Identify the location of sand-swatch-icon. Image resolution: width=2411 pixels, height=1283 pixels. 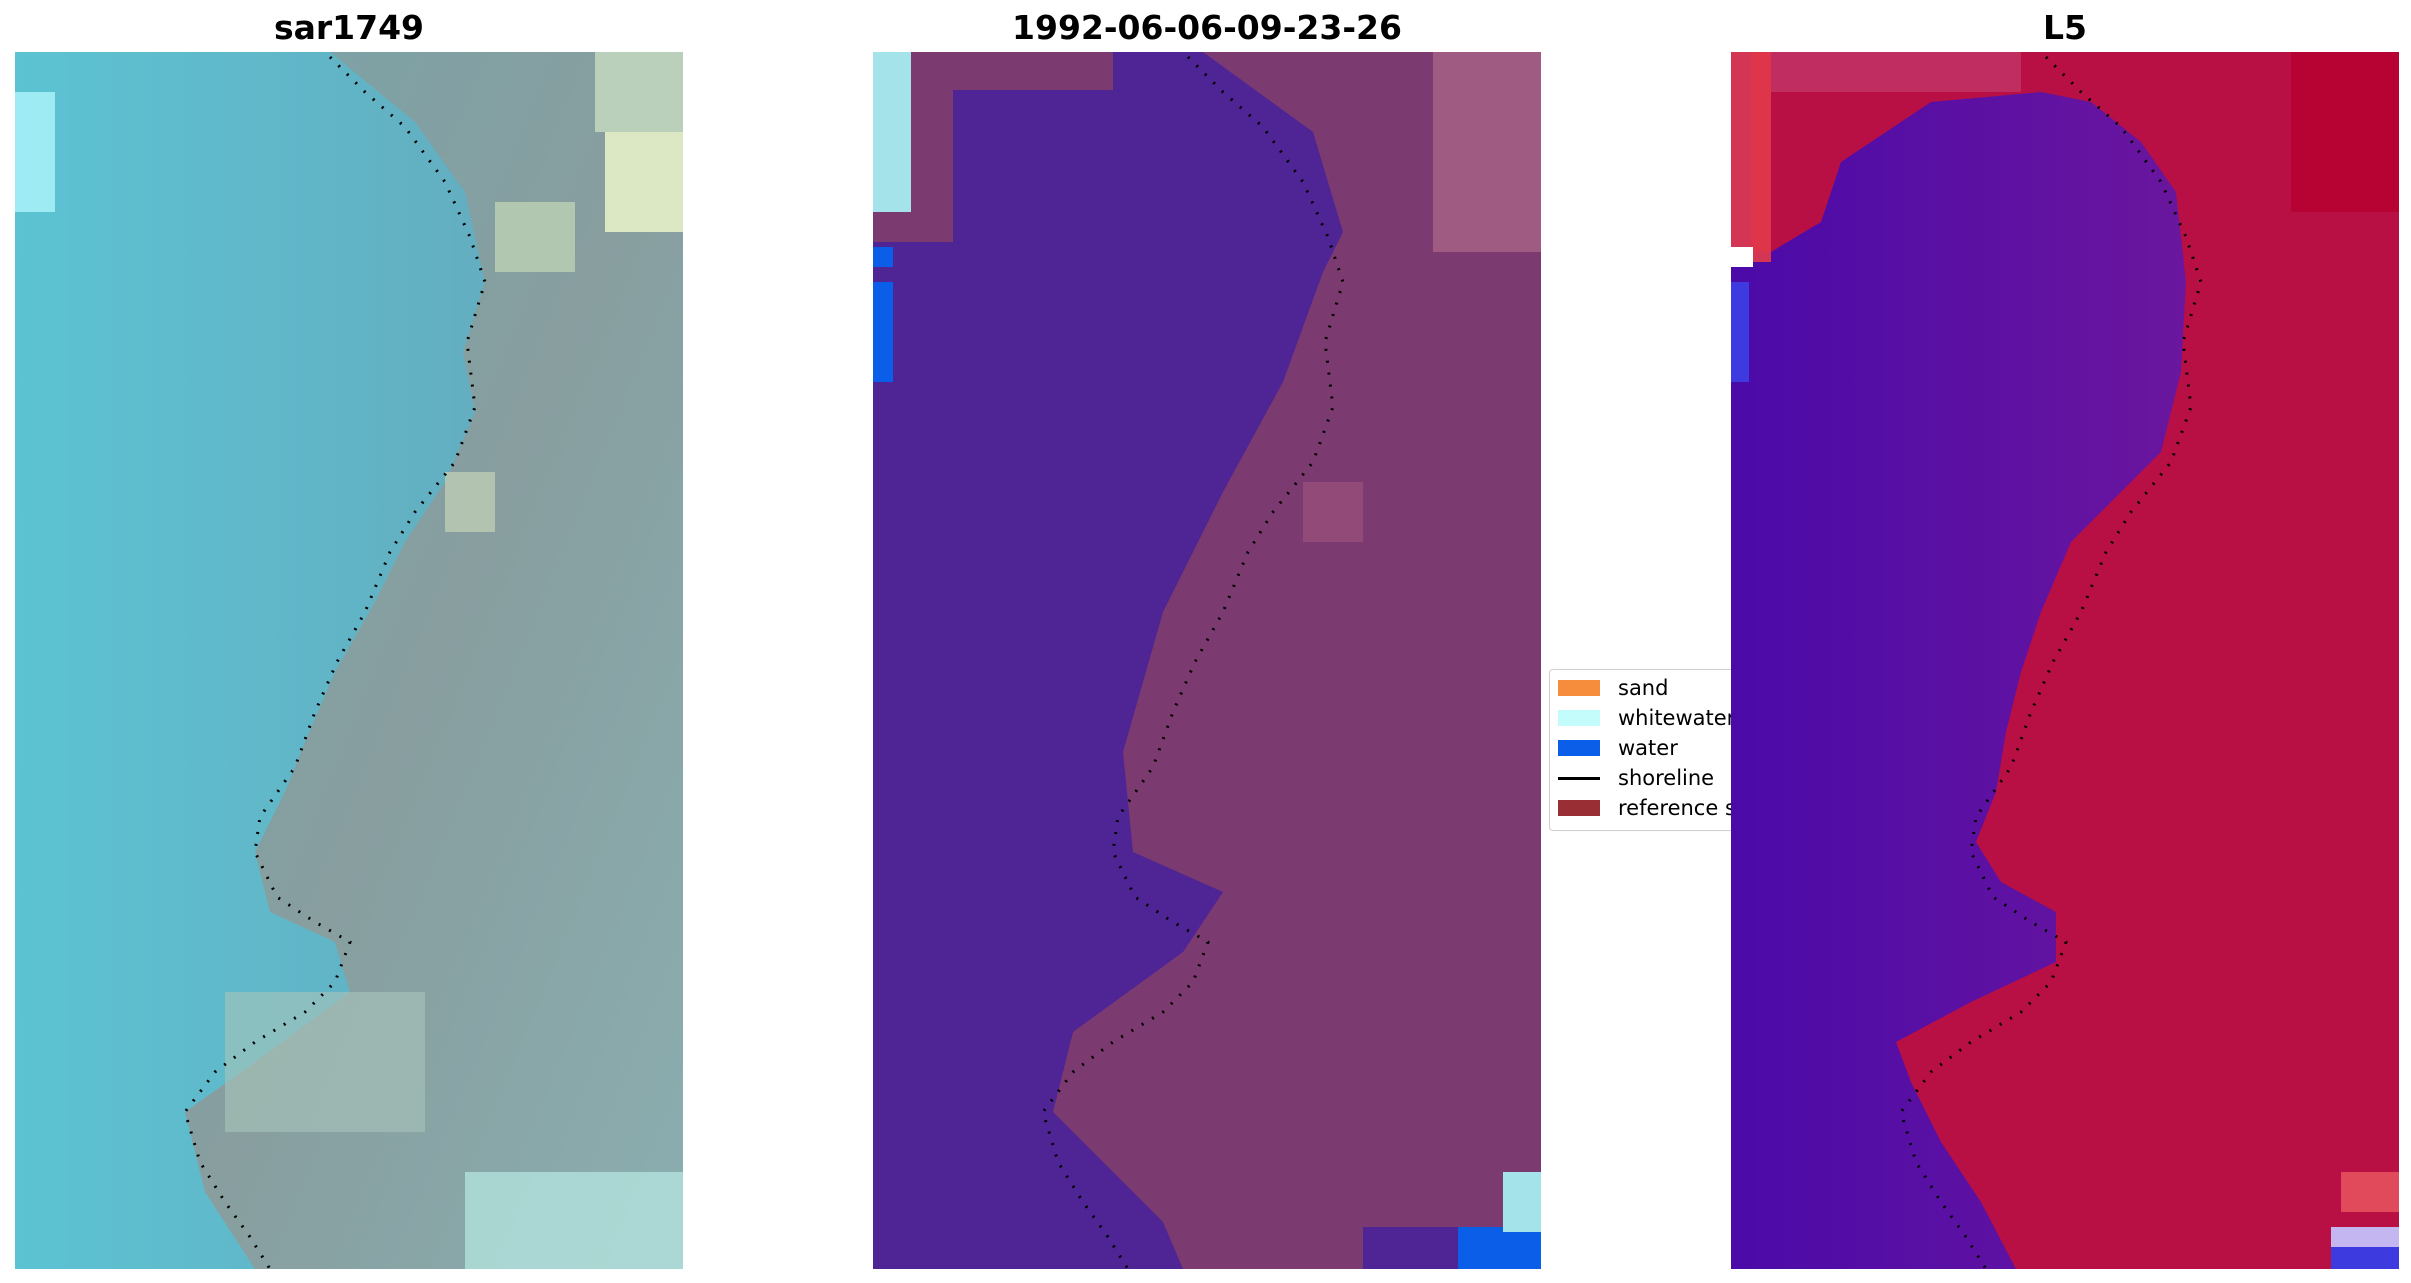
(1579, 688).